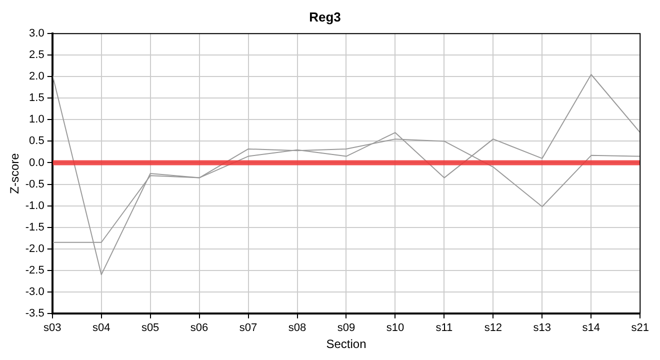 The image size is (660, 360). I want to click on x-tick-label: s05, so click(150, 328).